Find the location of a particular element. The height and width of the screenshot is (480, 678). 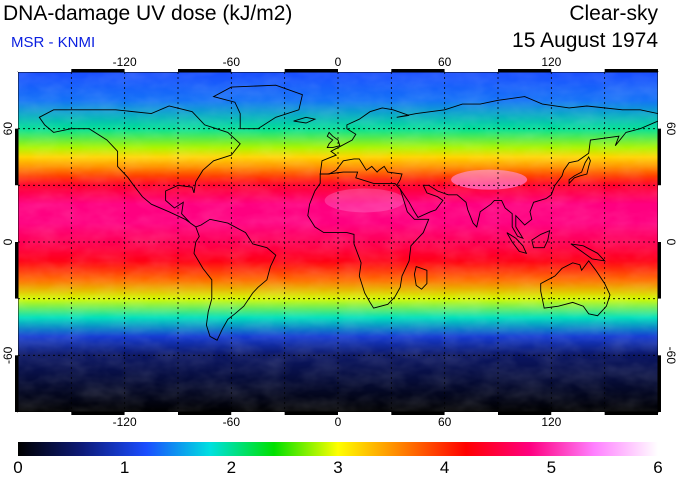

colorbar-tick-label: 4 is located at coordinates (444, 467).